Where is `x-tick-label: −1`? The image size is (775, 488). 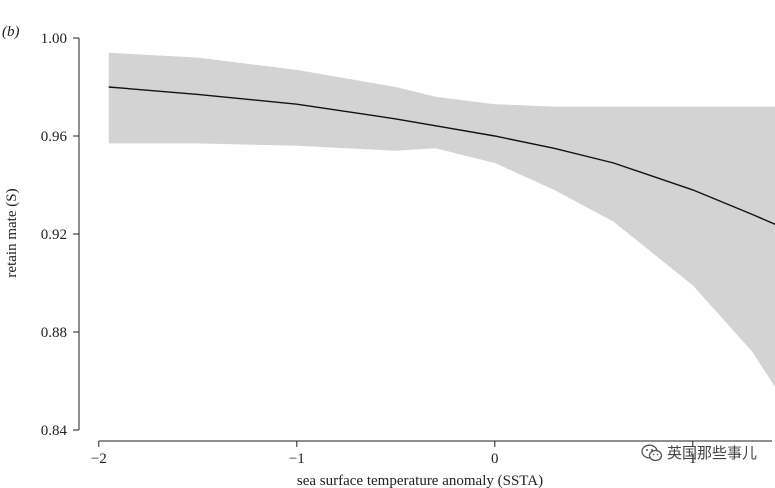
x-tick-label: −1 is located at coordinates (297, 459).